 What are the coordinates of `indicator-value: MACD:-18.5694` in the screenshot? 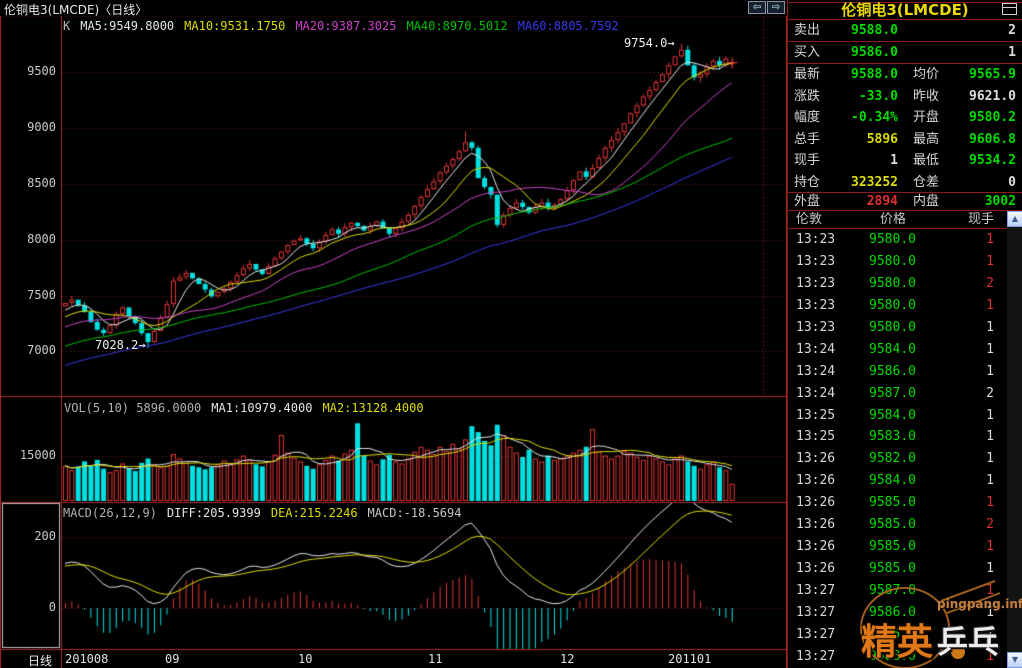 It's located at (414, 513).